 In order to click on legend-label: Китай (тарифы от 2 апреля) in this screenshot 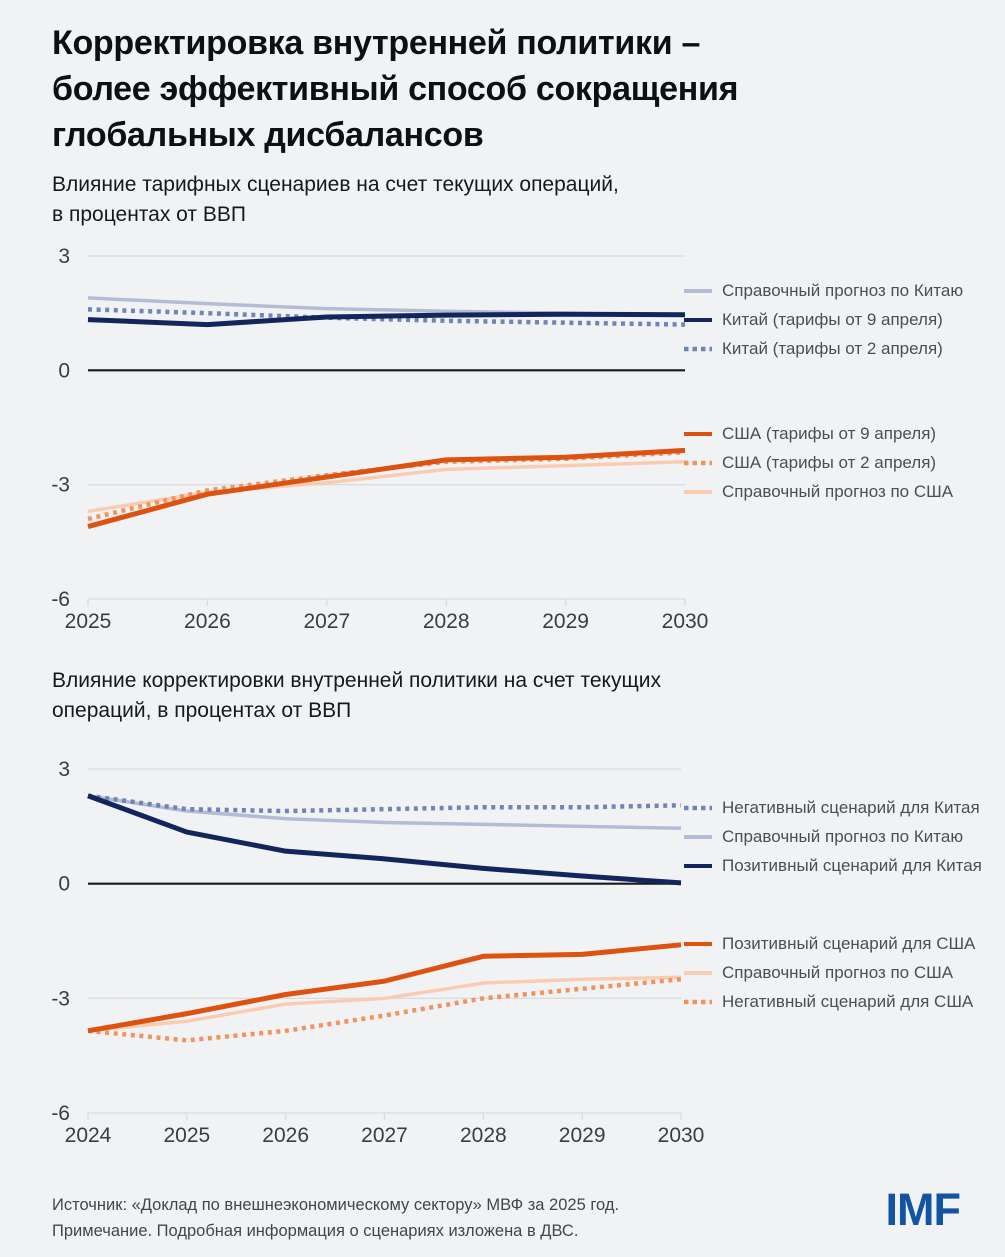, I will do `click(832, 348)`.